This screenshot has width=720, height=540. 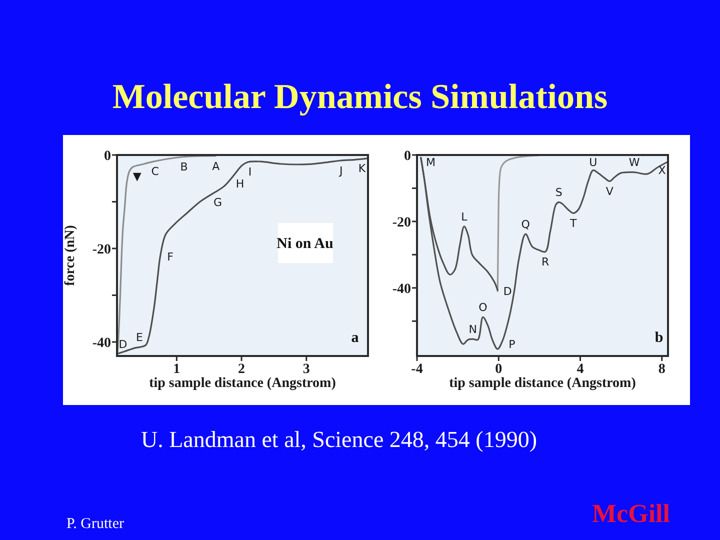 I want to click on annotation: O, so click(x=483, y=307).